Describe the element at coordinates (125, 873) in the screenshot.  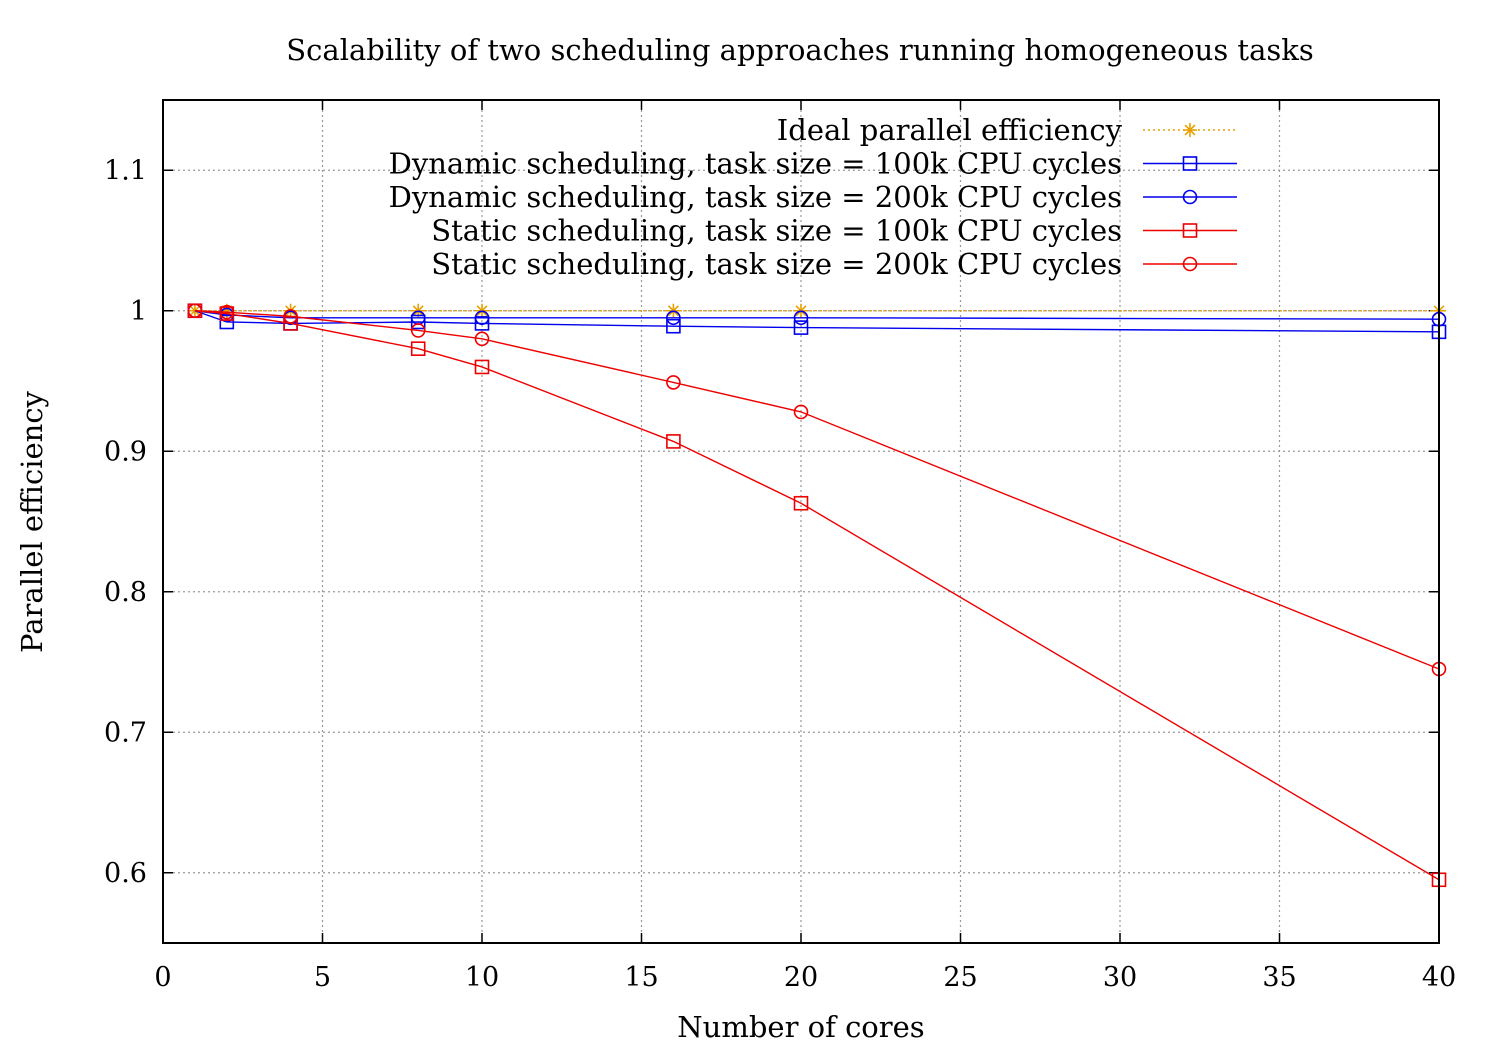
I see `y-tick-label: 0.6` at that location.